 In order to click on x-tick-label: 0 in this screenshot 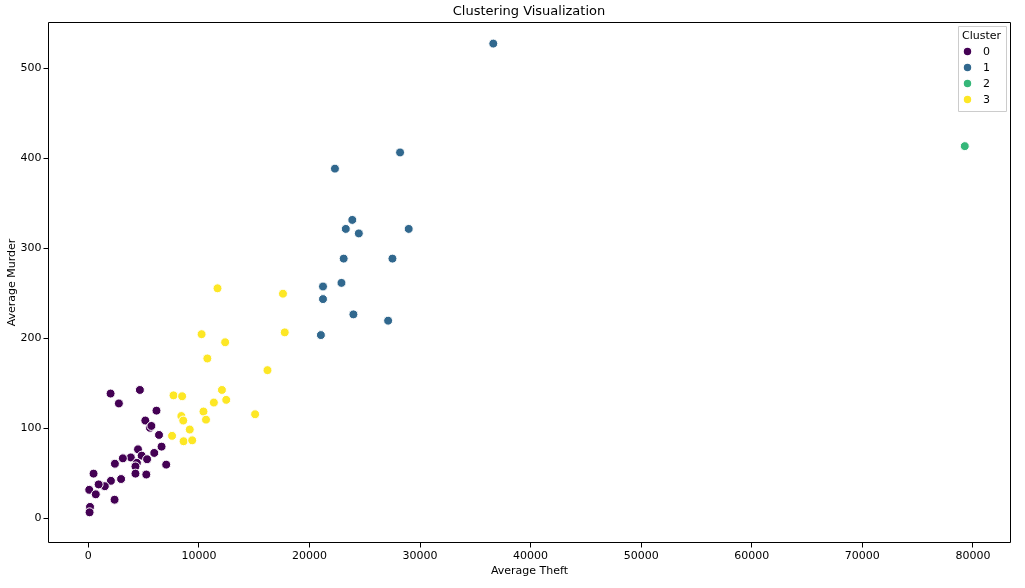, I will do `click(88, 555)`.